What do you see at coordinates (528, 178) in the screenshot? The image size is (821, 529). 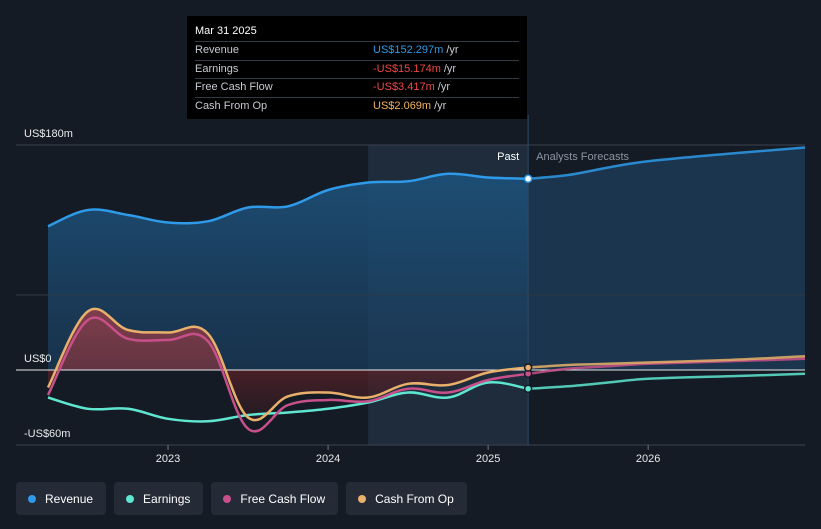 I see `revenue-marker` at bounding box center [528, 178].